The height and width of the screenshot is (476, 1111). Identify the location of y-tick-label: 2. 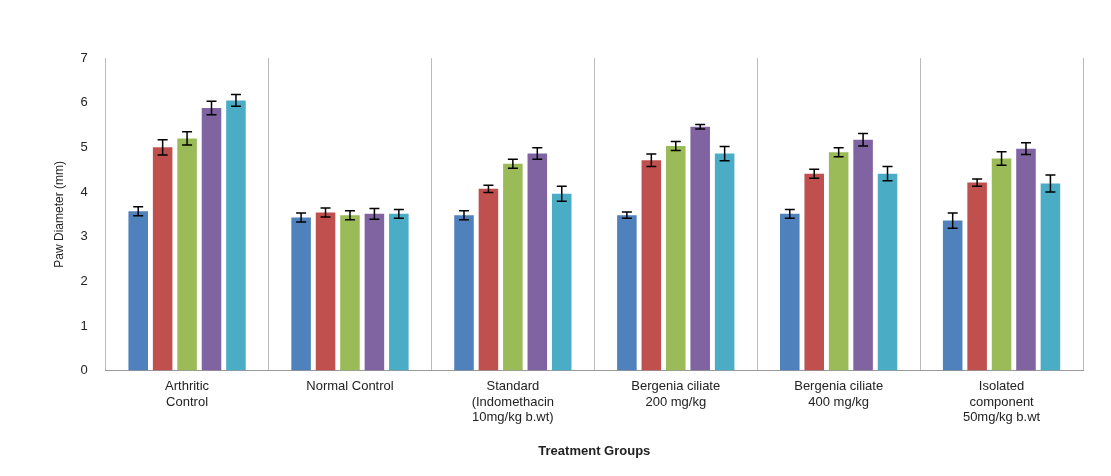
(84, 280).